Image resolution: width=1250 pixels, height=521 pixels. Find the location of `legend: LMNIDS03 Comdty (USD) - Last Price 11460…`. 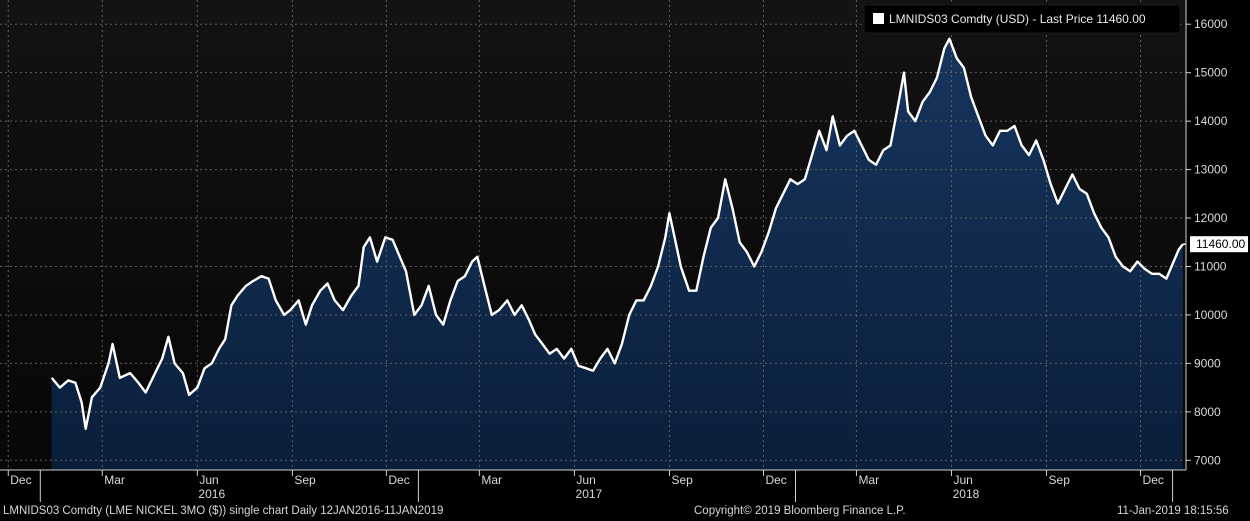

legend: LMNIDS03 Comdty (USD) - Last Price 11460… is located at coordinates (1022, 19).